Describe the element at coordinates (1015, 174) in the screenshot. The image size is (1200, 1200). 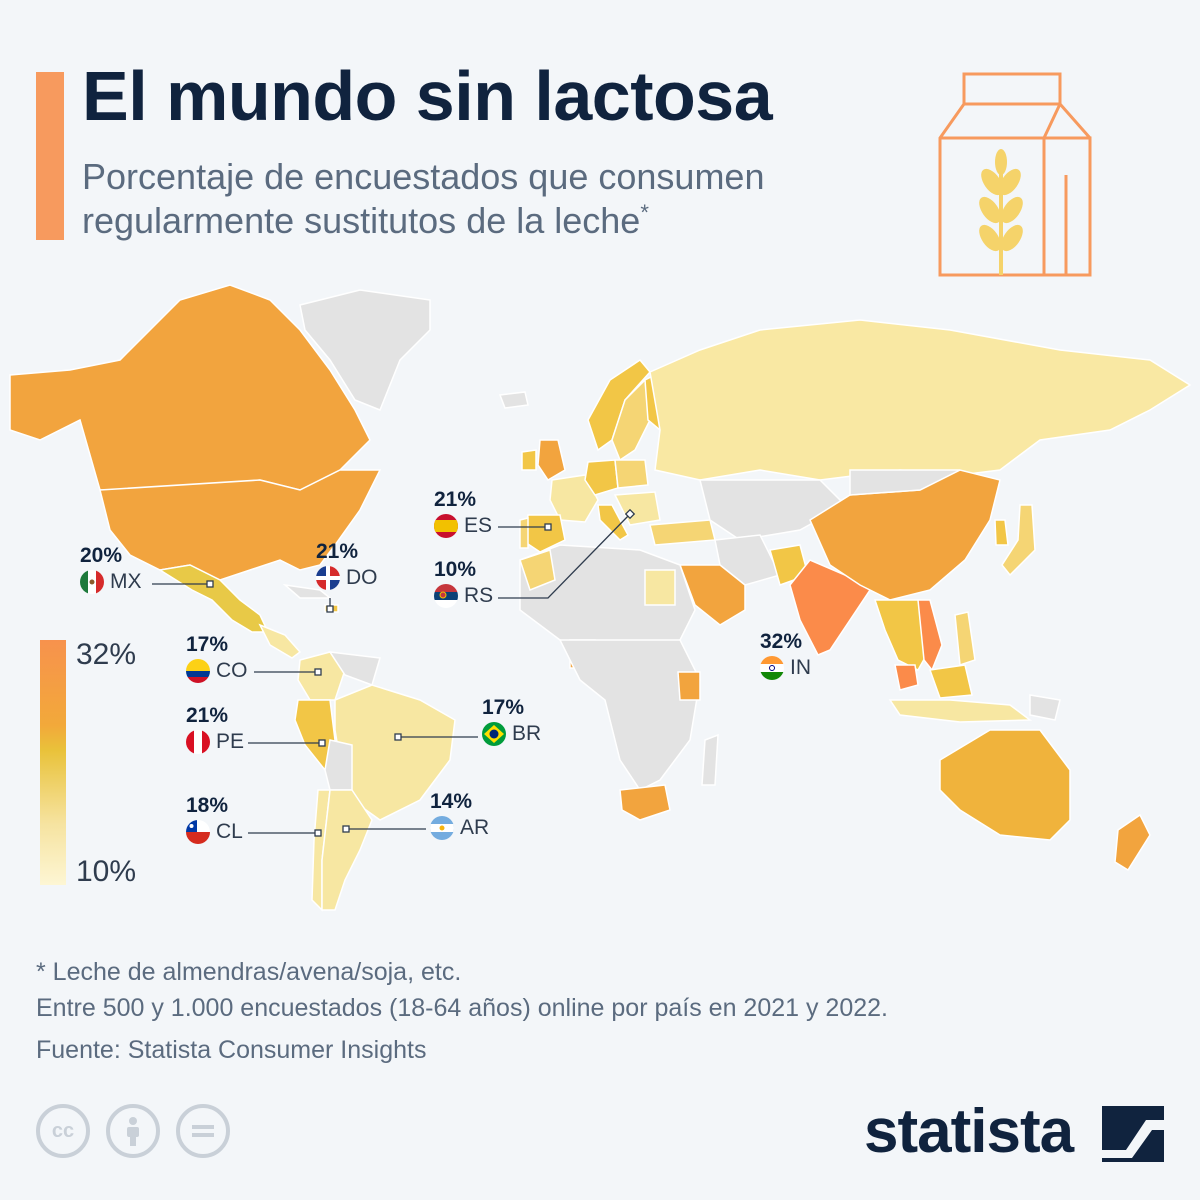
I see `milk-carton-icon` at that location.